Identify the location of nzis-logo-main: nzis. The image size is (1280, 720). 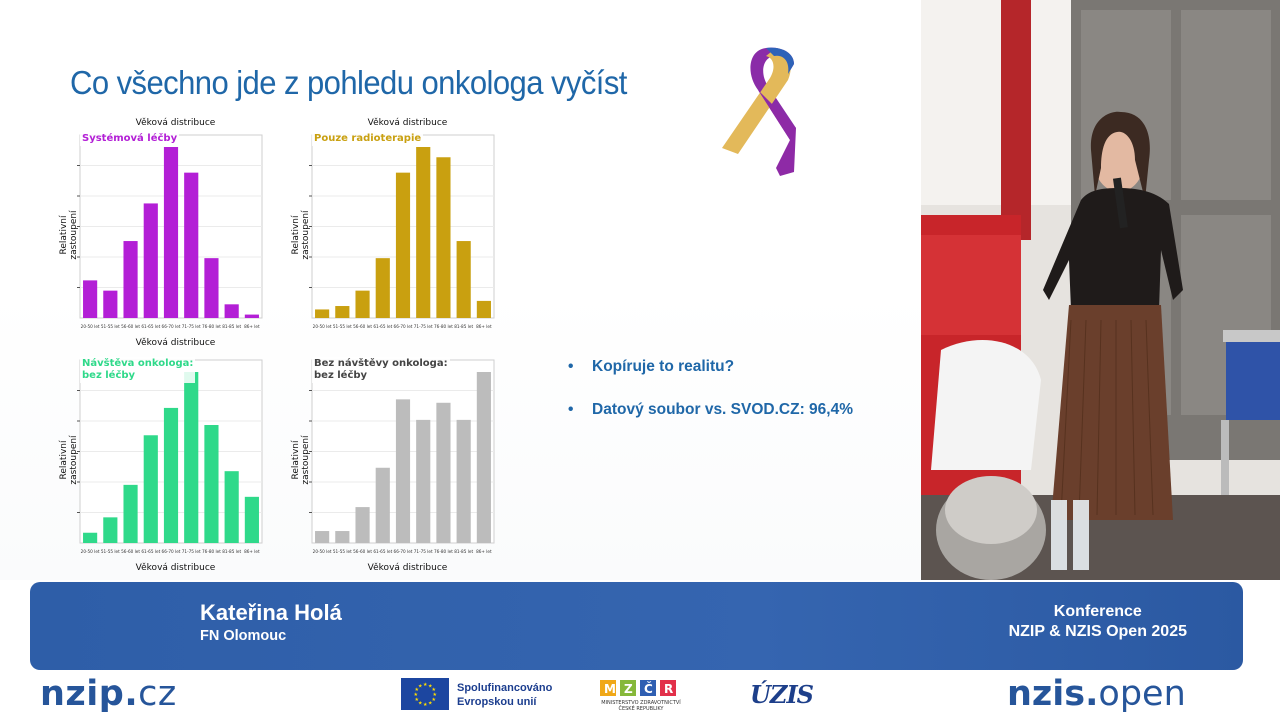
(1046, 694).